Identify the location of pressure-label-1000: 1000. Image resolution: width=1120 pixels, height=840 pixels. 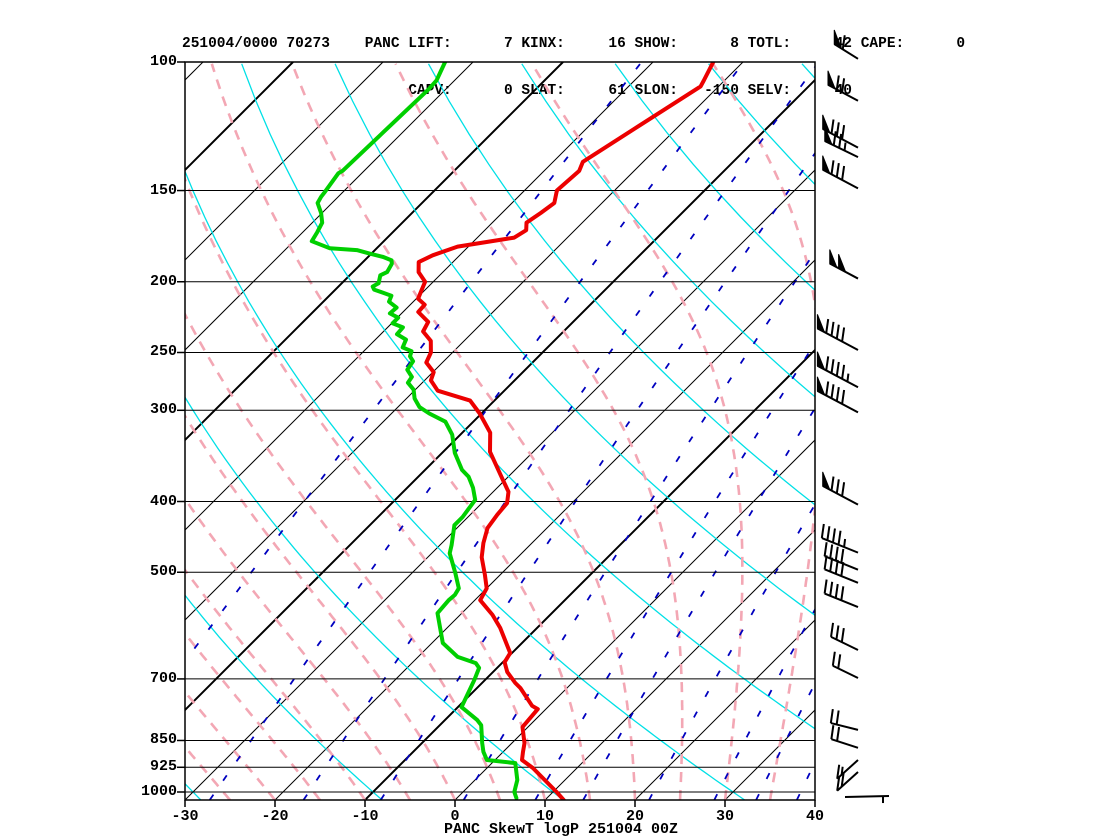
(158, 791).